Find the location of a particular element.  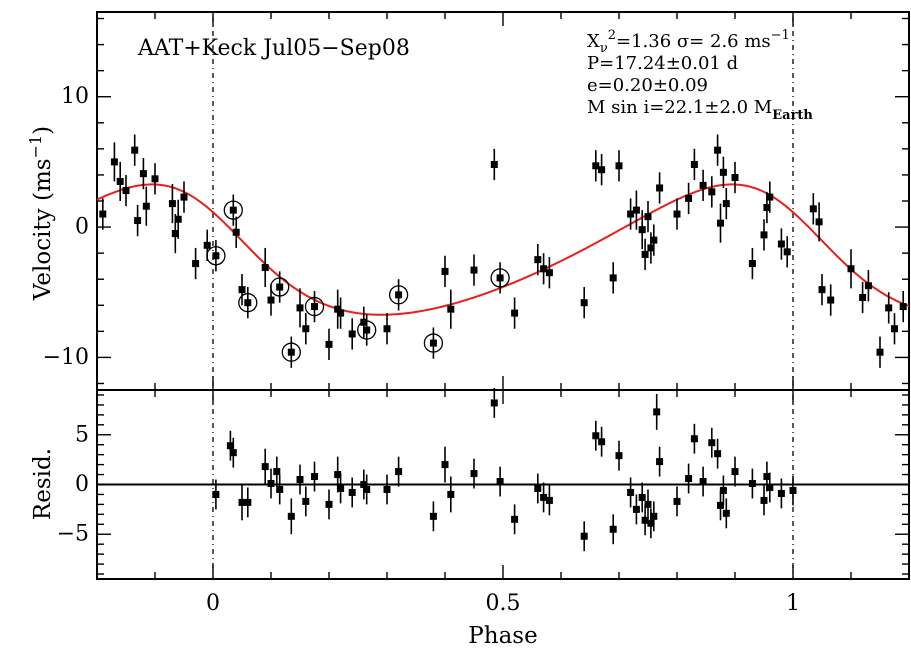

phase-x-tick-label: 0 is located at coordinates (213, 603).